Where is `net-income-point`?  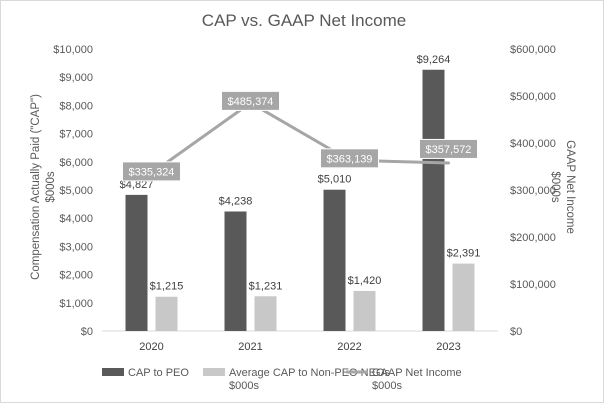
net-income-point is located at coordinates (448, 163).